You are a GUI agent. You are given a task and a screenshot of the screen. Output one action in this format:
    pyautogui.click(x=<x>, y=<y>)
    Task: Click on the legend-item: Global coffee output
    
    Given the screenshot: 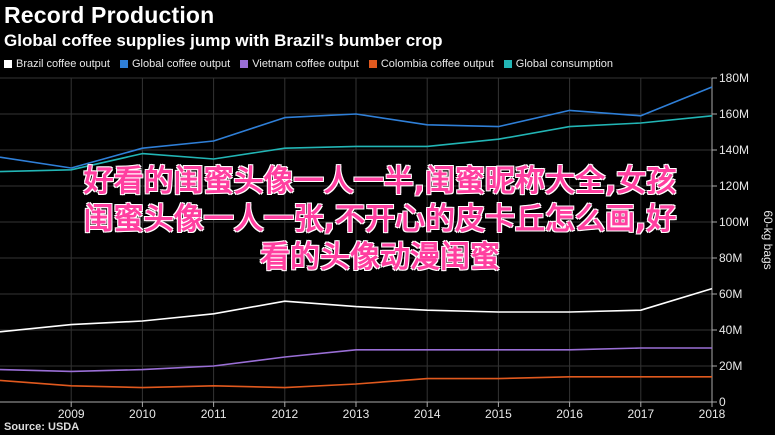 What is the action you would take?
    pyautogui.click(x=175, y=64)
    